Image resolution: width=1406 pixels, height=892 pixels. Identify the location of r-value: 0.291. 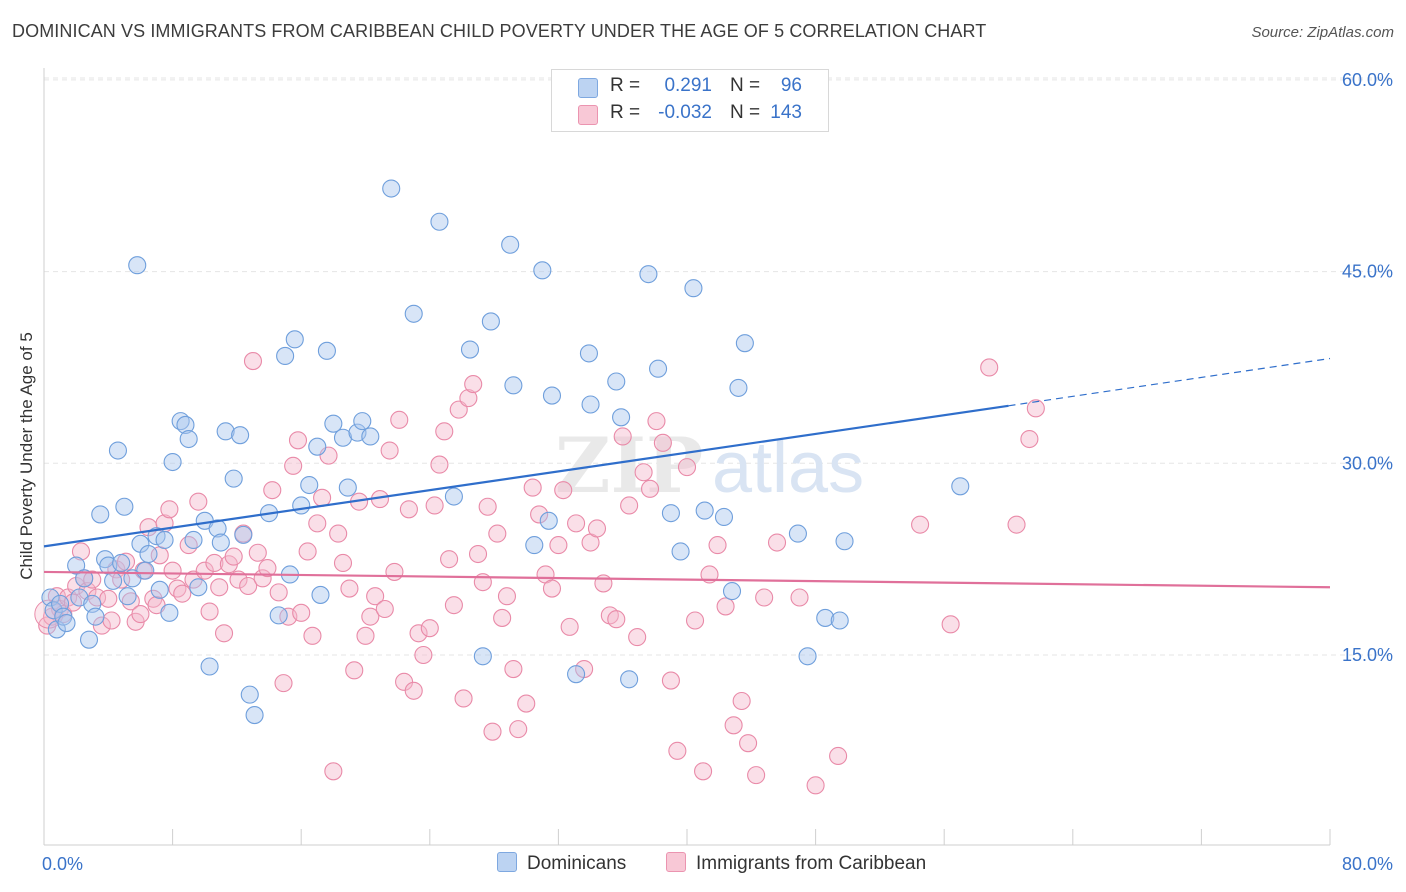
(688, 85).